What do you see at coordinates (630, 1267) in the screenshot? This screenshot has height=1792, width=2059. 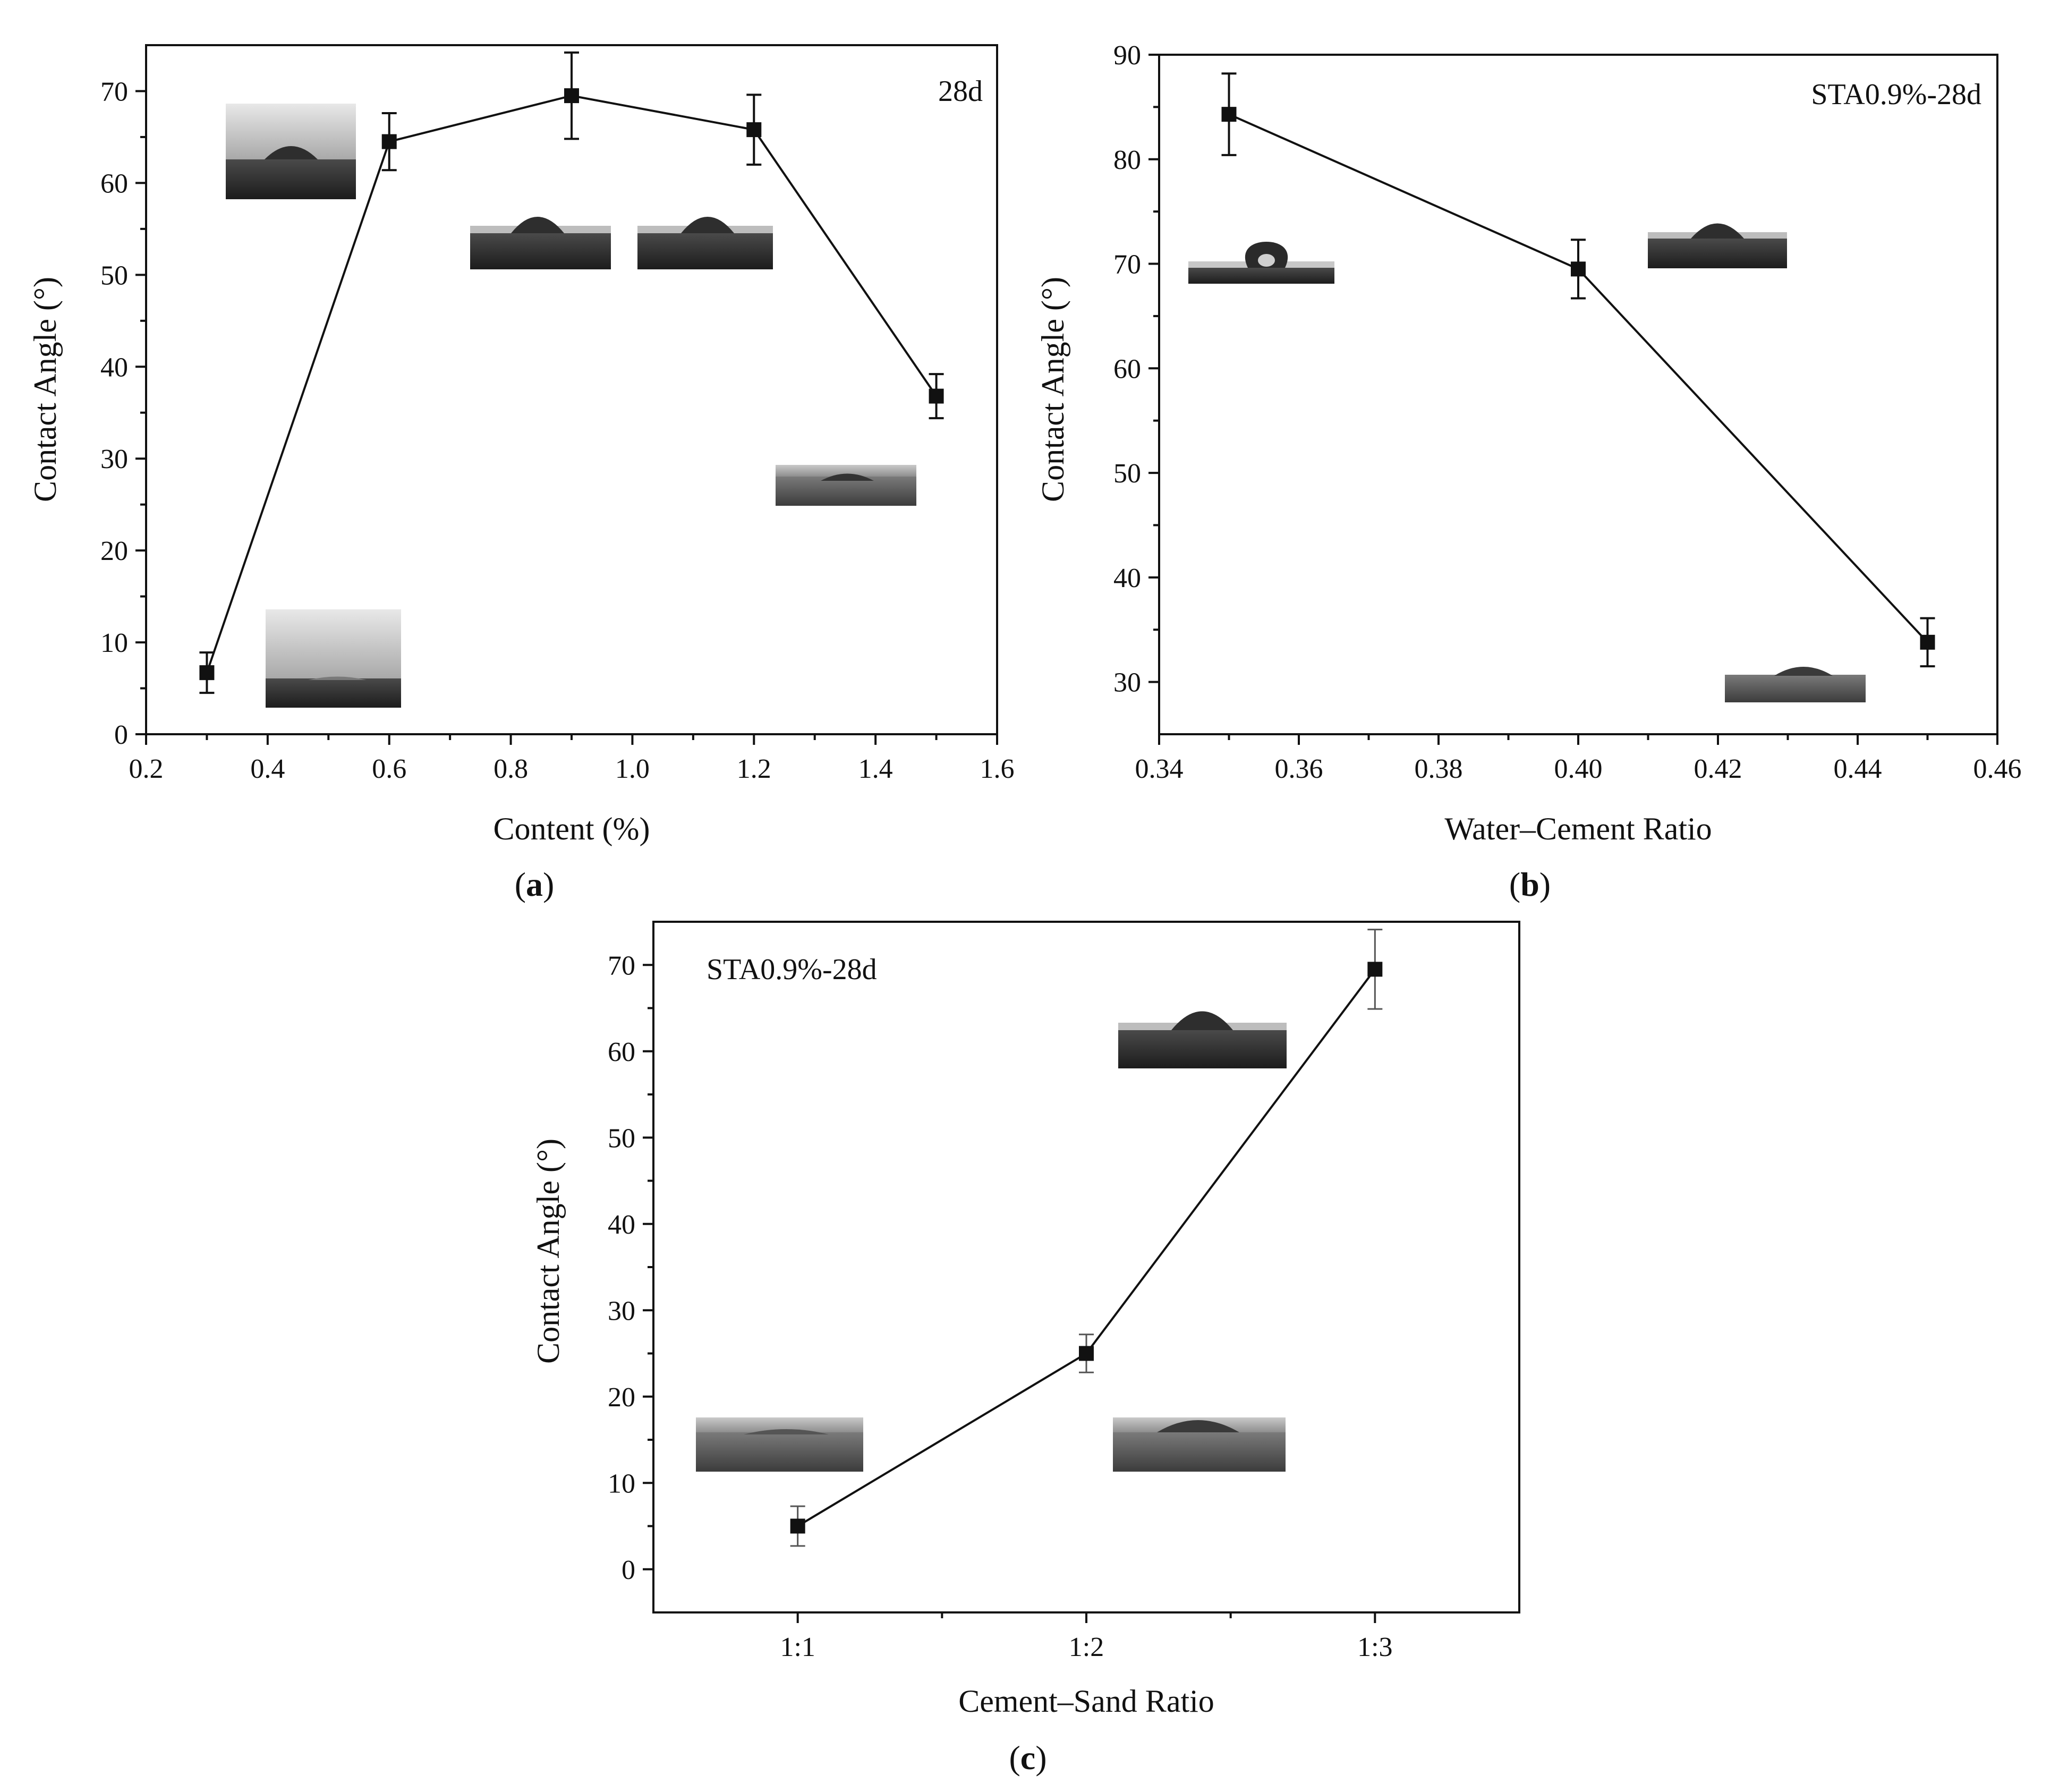 I see `panel-c-y-ticks: 0 10 20 30 40 50 60 70` at bounding box center [630, 1267].